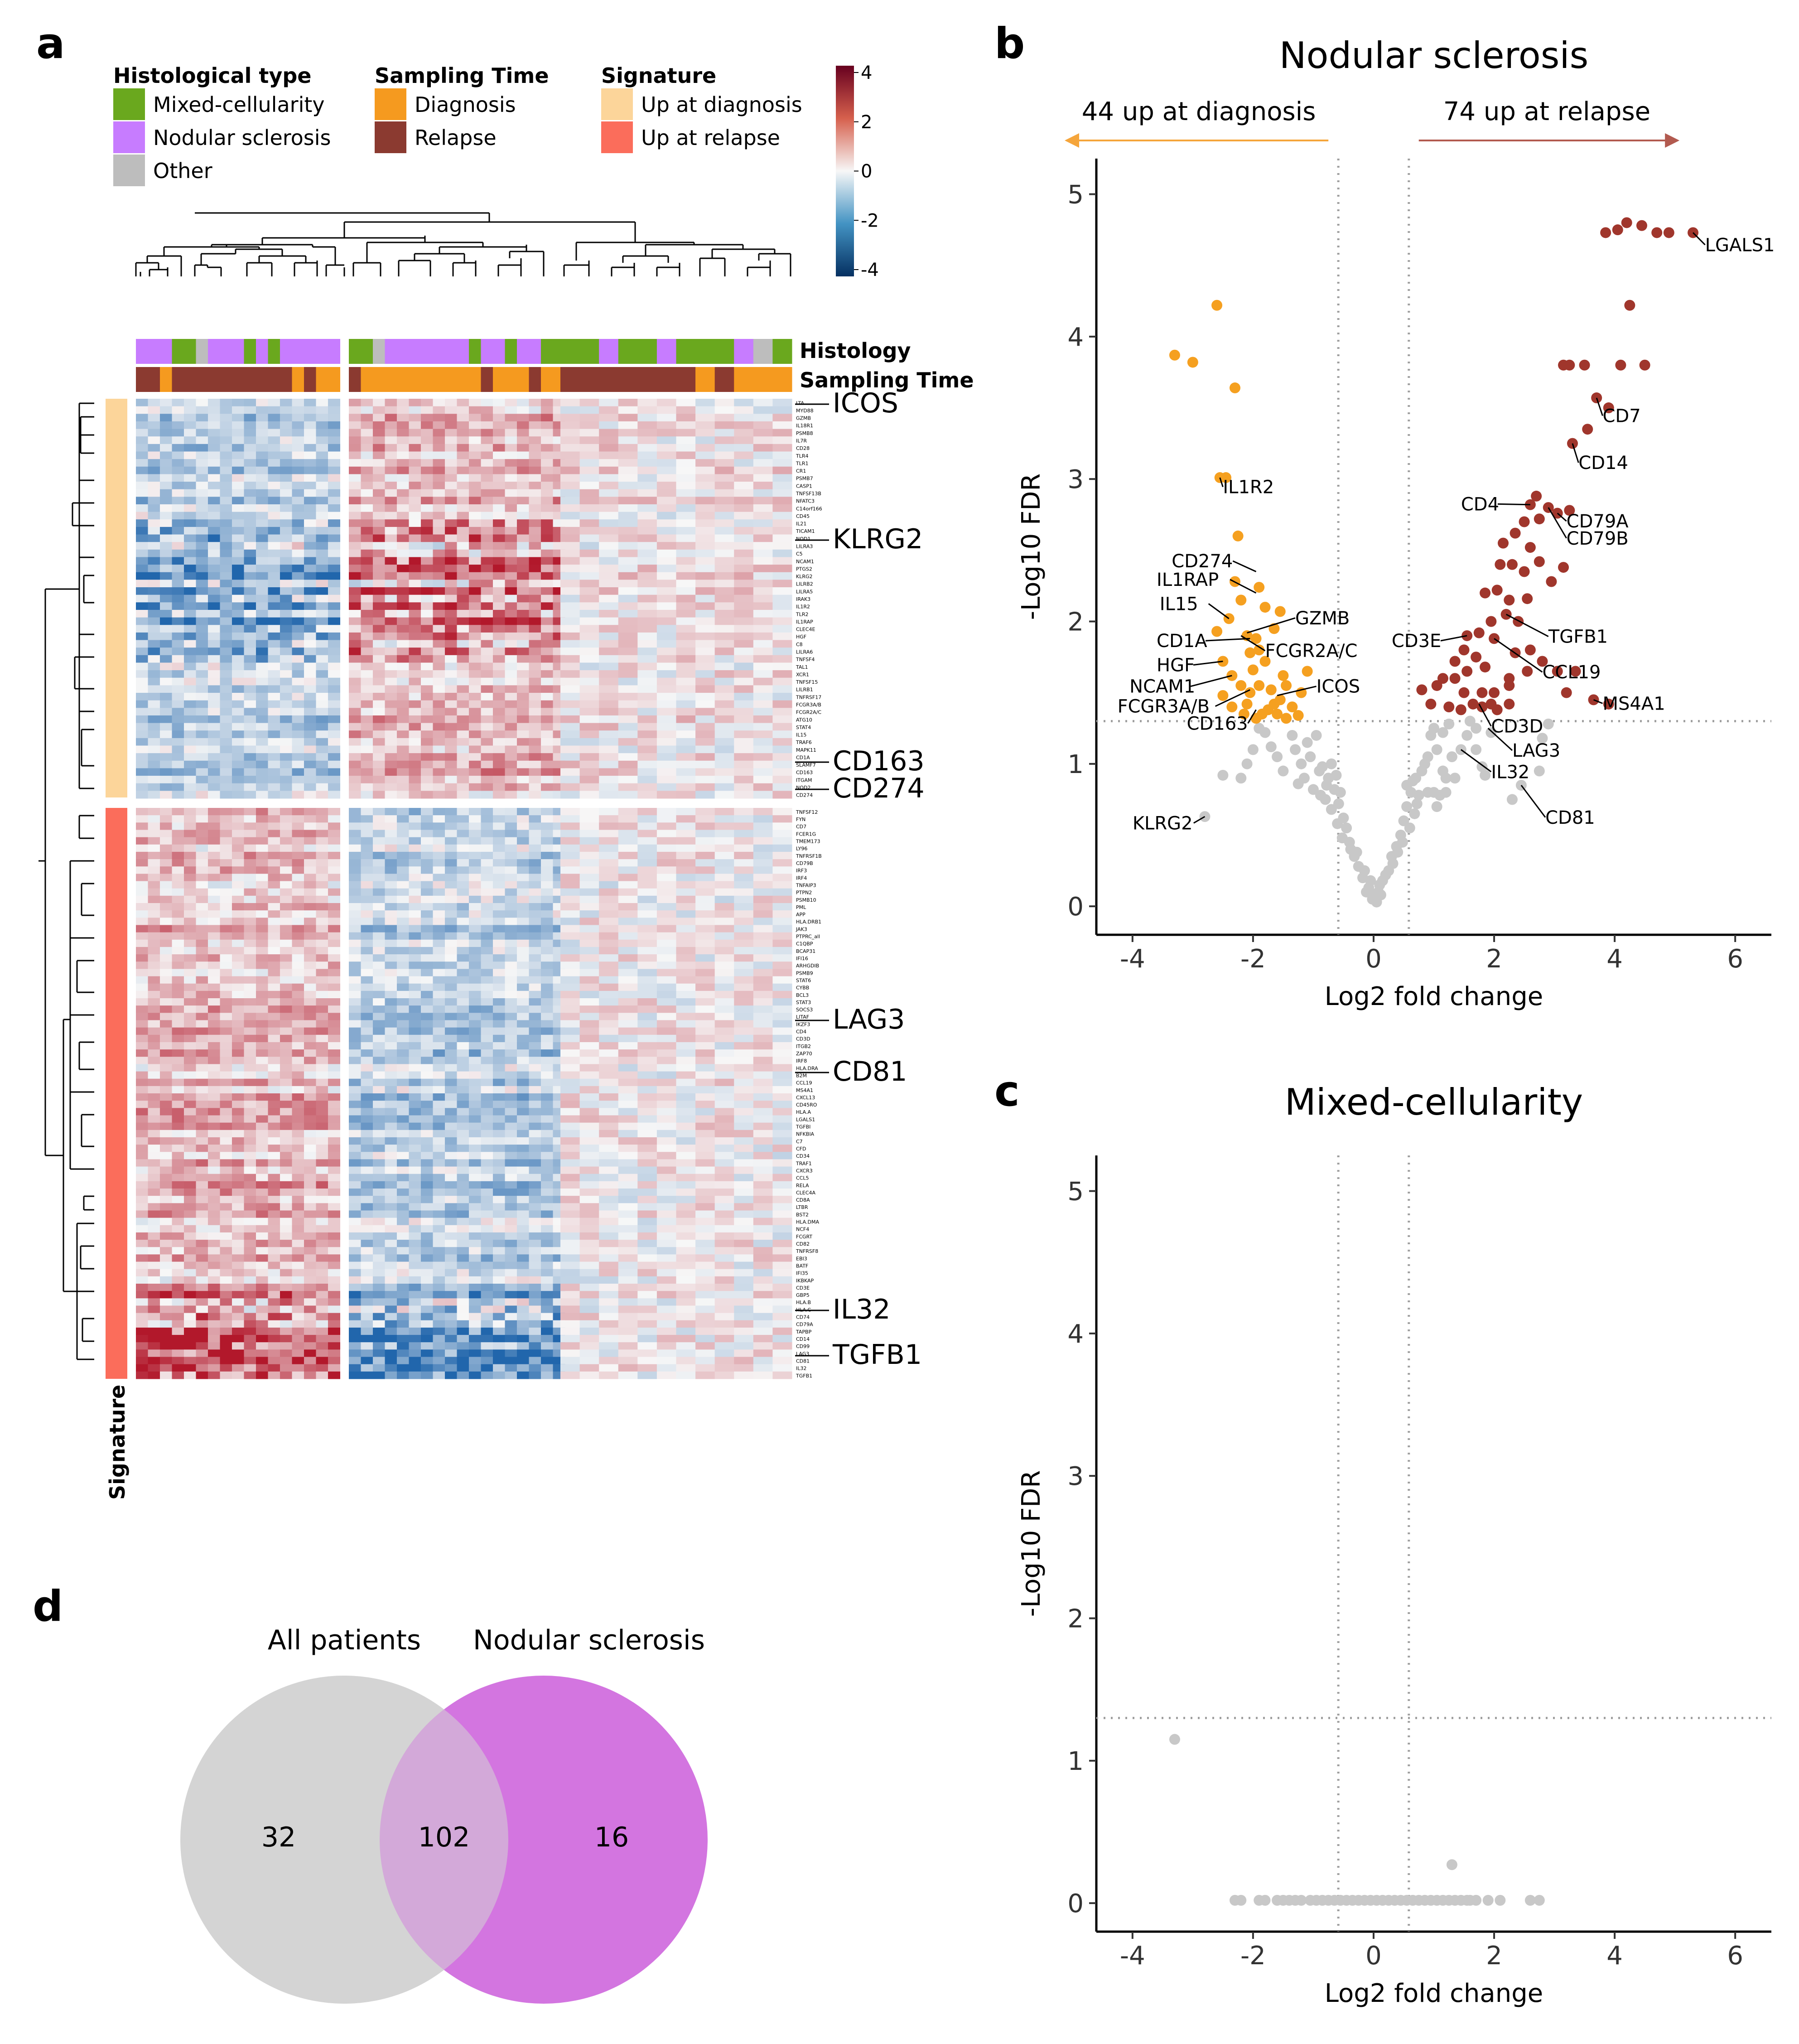 The height and width of the screenshot is (2044, 1799). Describe the element at coordinates (390, 137) in the screenshot. I see `legend-swatch` at that location.